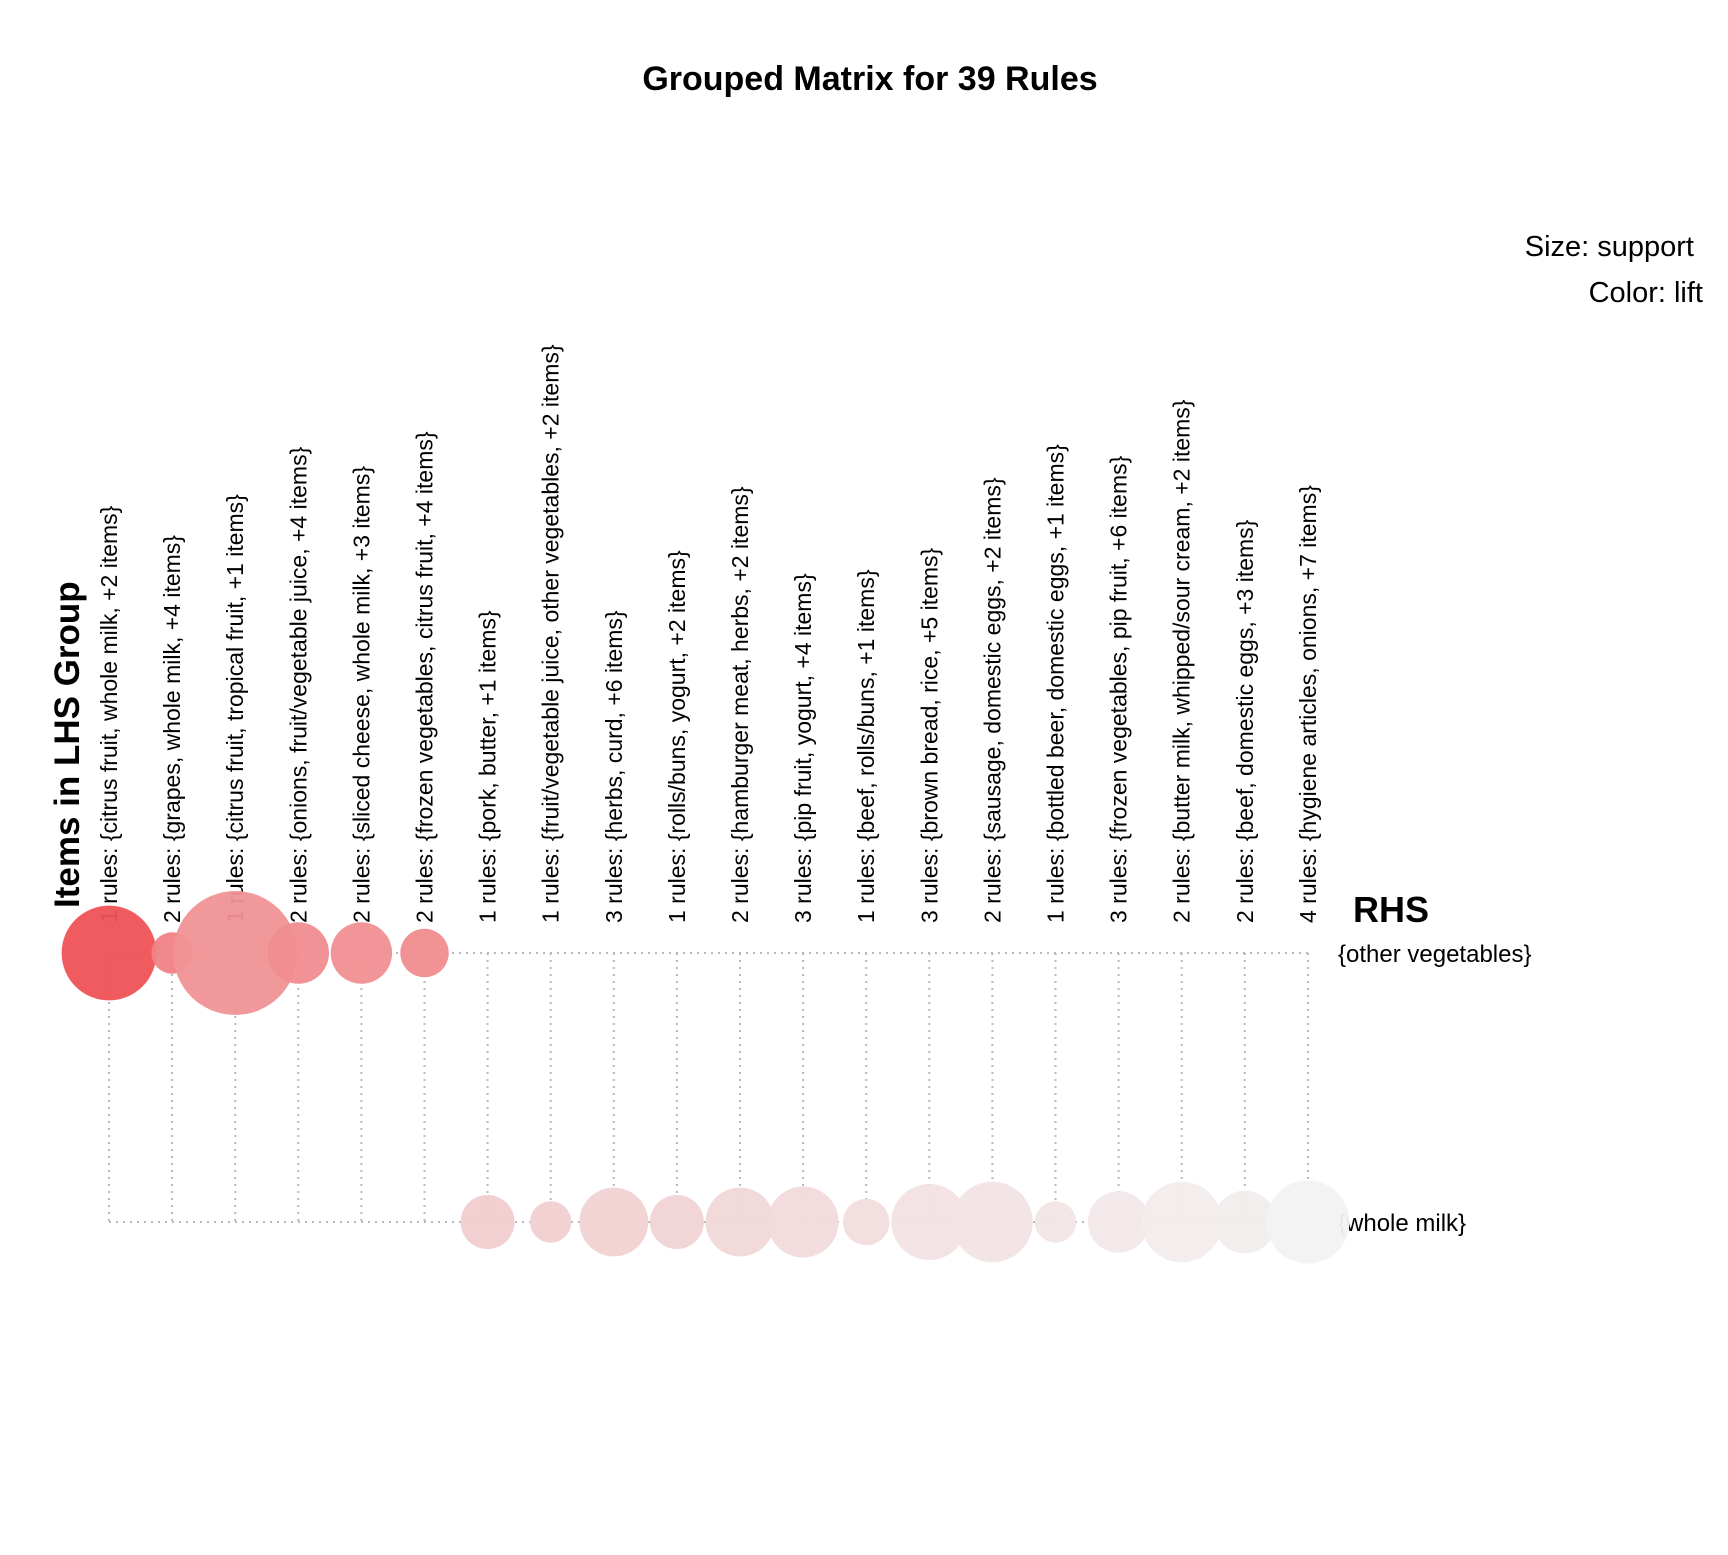 Image resolution: width=1728 pixels, height=1555 pixels. What do you see at coordinates (67, 744) in the screenshot?
I see `x-axis-title: Items in LHS Group` at bounding box center [67, 744].